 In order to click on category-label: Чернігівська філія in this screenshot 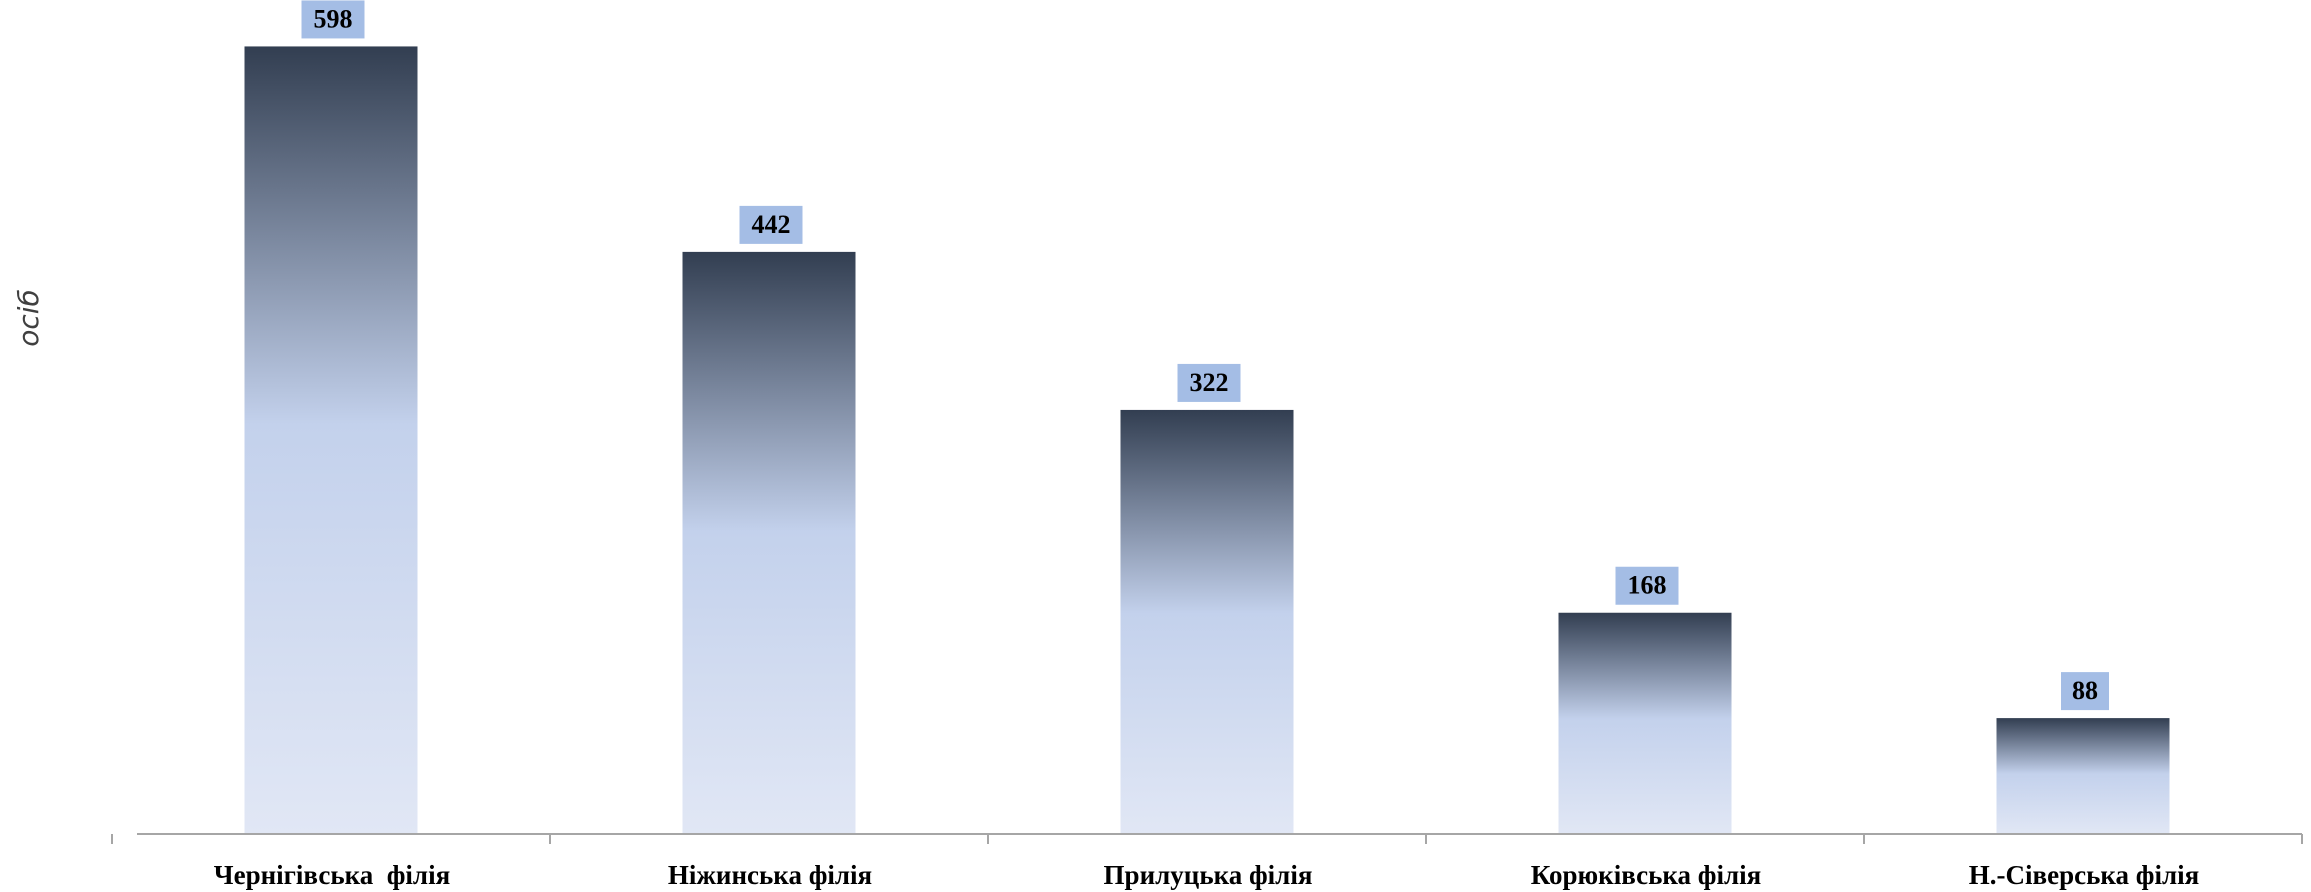, I will do `click(332, 875)`.